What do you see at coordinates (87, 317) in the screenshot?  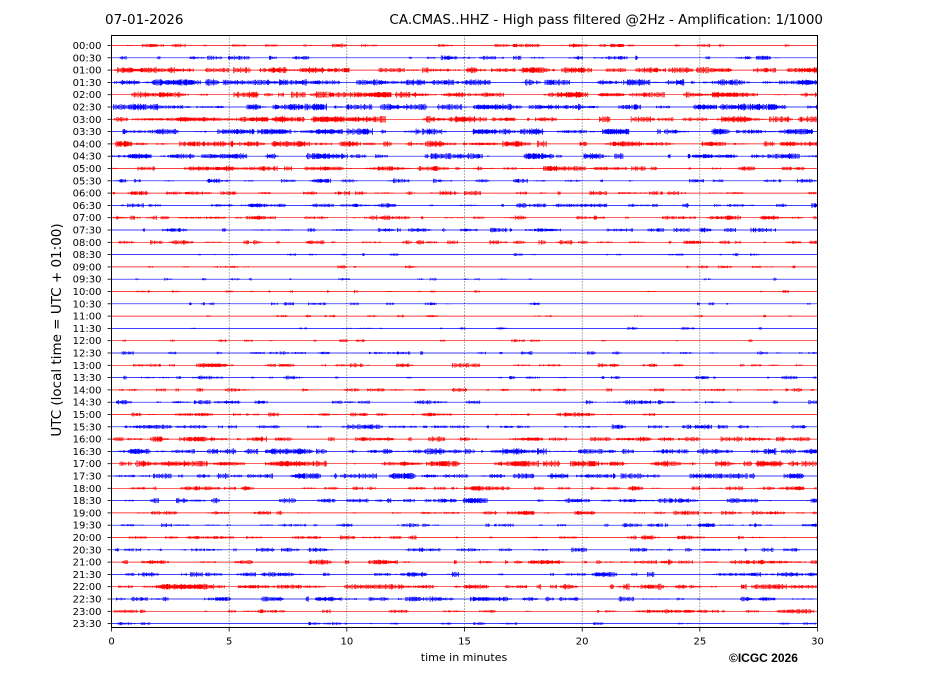 I see `y-tick-label: 11:00` at bounding box center [87, 317].